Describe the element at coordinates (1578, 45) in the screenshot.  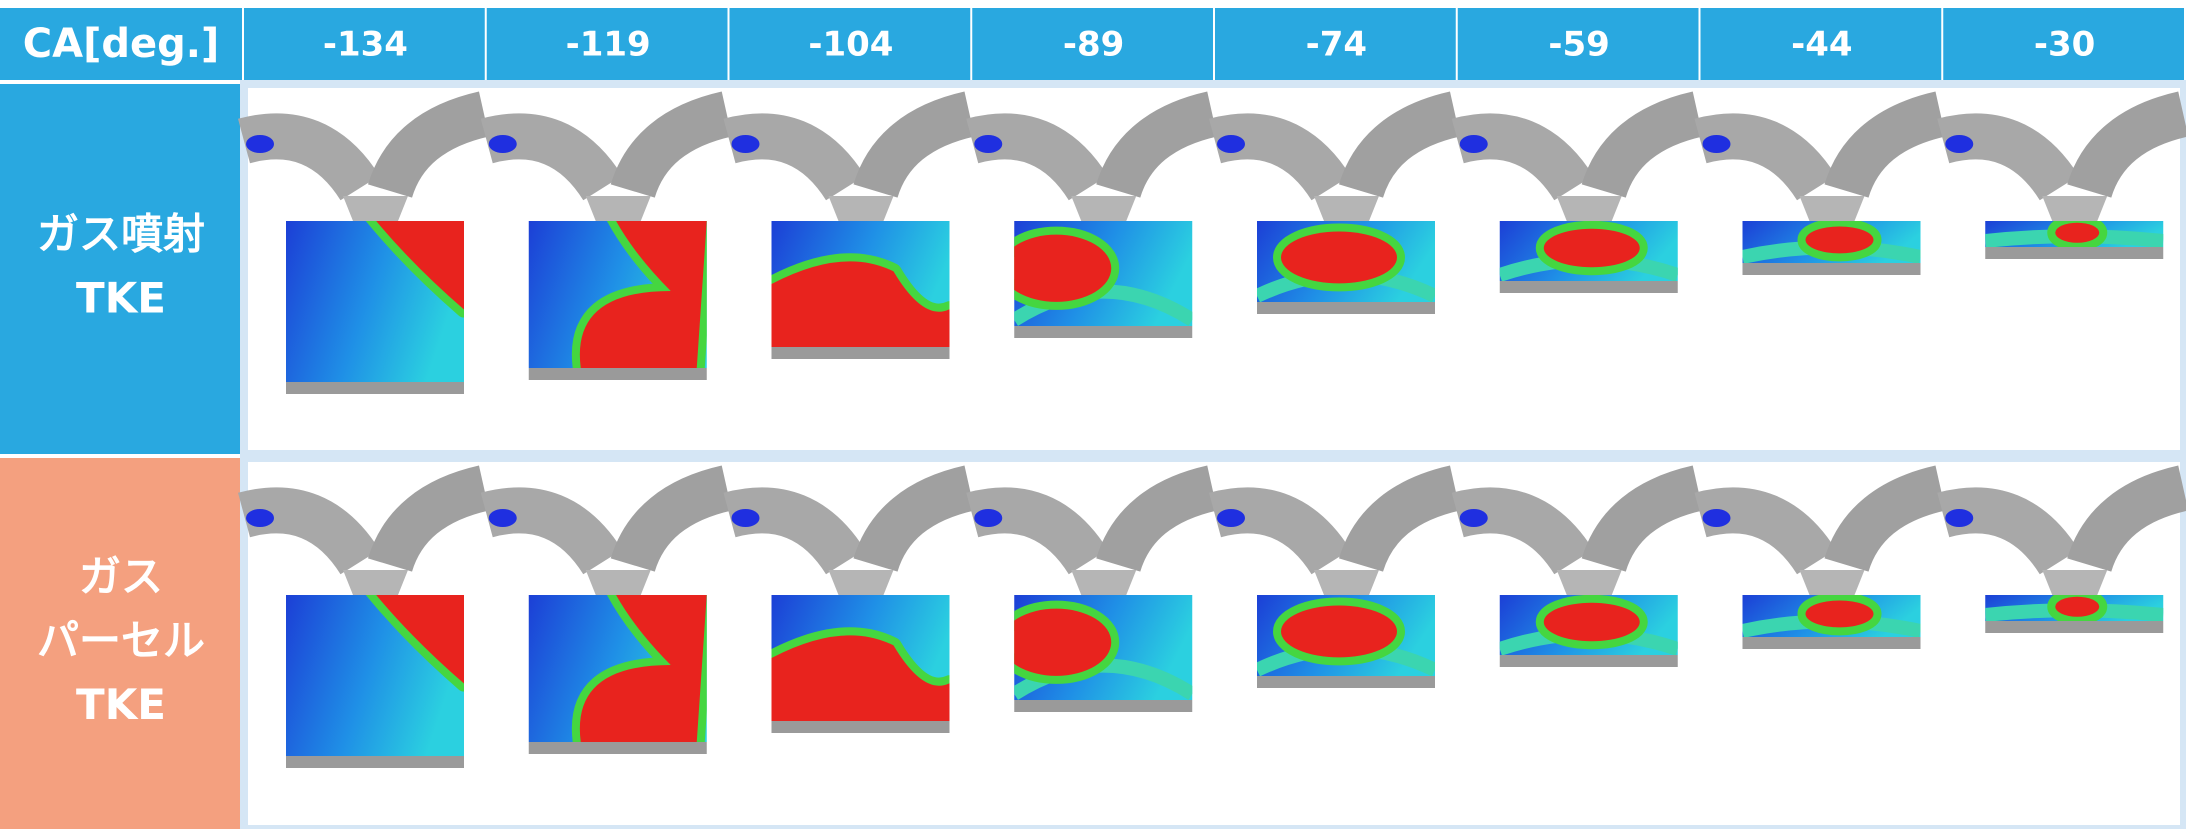
I see `header-label: -59` at that location.